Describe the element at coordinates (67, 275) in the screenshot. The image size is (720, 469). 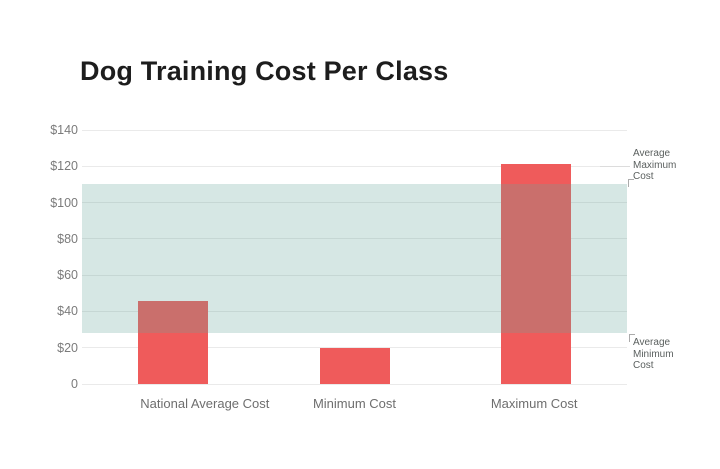
I see `y-tick-label-60: $60` at that location.